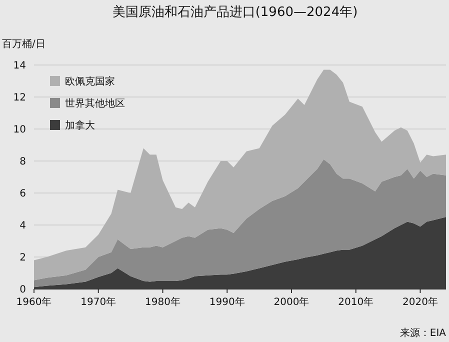 This screenshot has width=449, height=342. What do you see at coordinates (235, 12) in the screenshot?
I see `chart-title: 美国原油和石油产品进口(1960—2024年)` at bounding box center [235, 12].